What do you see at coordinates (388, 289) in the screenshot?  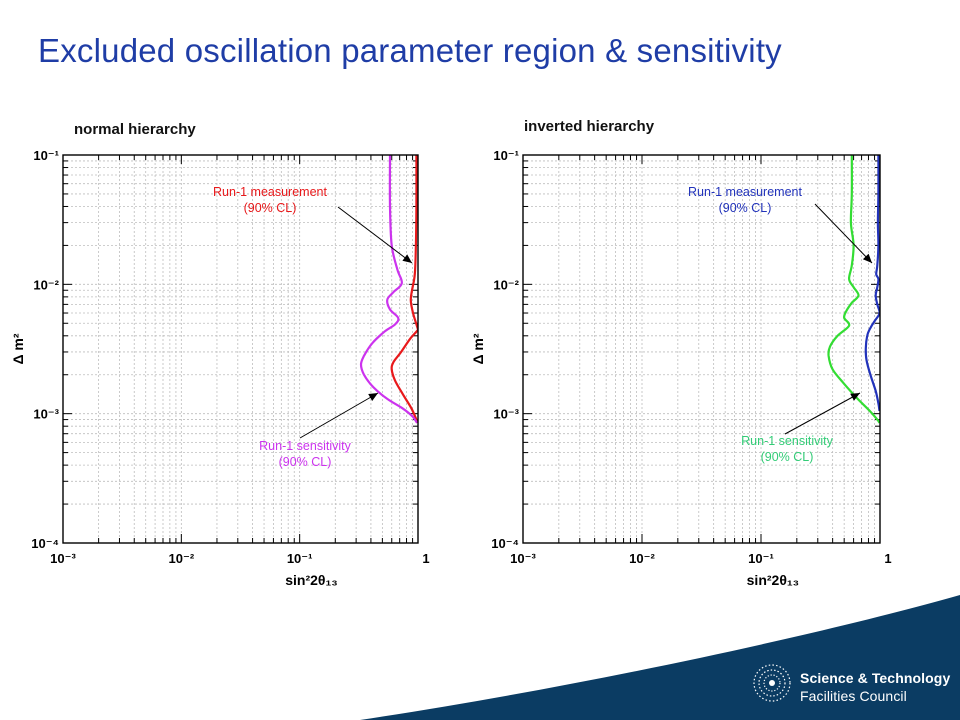 I see `series-line-sensitivity` at bounding box center [388, 289].